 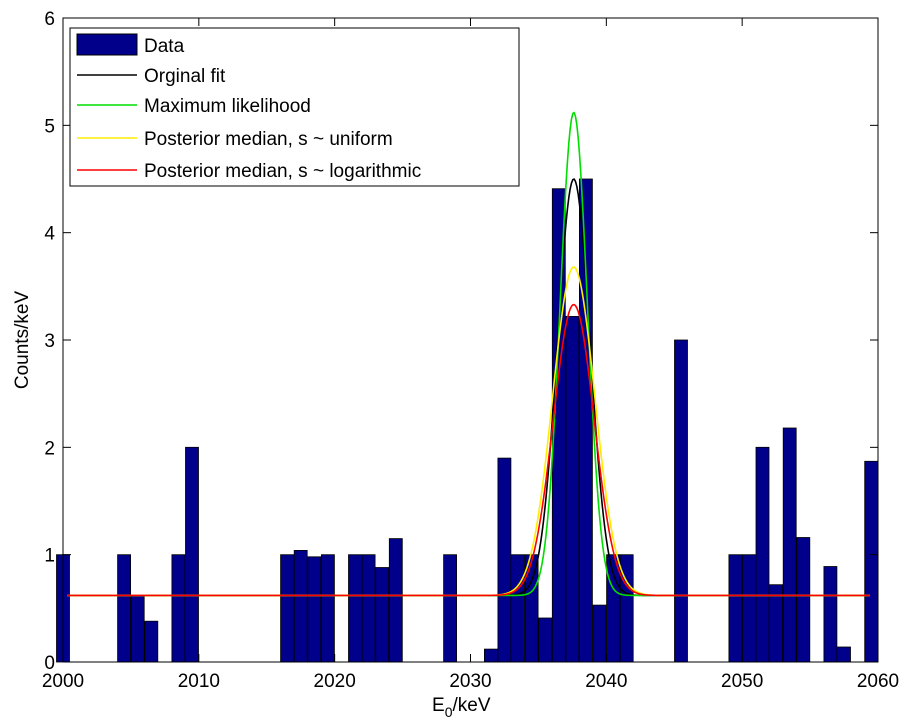 I want to click on legend-label-maximum-likelihood: Maximum likelihood, so click(x=227, y=106).